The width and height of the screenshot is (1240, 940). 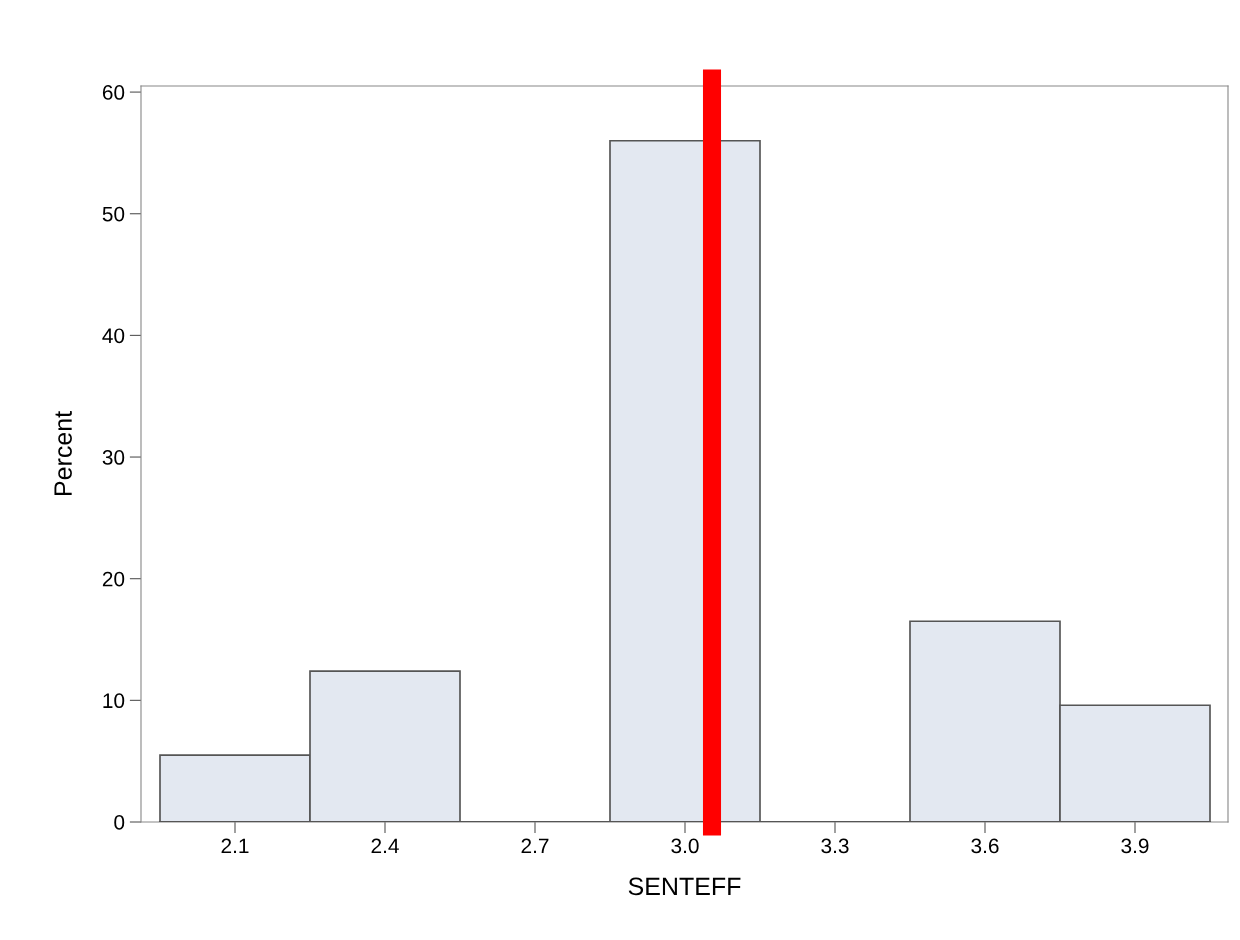 What do you see at coordinates (113, 92) in the screenshot?
I see `y-tick-label: 60` at bounding box center [113, 92].